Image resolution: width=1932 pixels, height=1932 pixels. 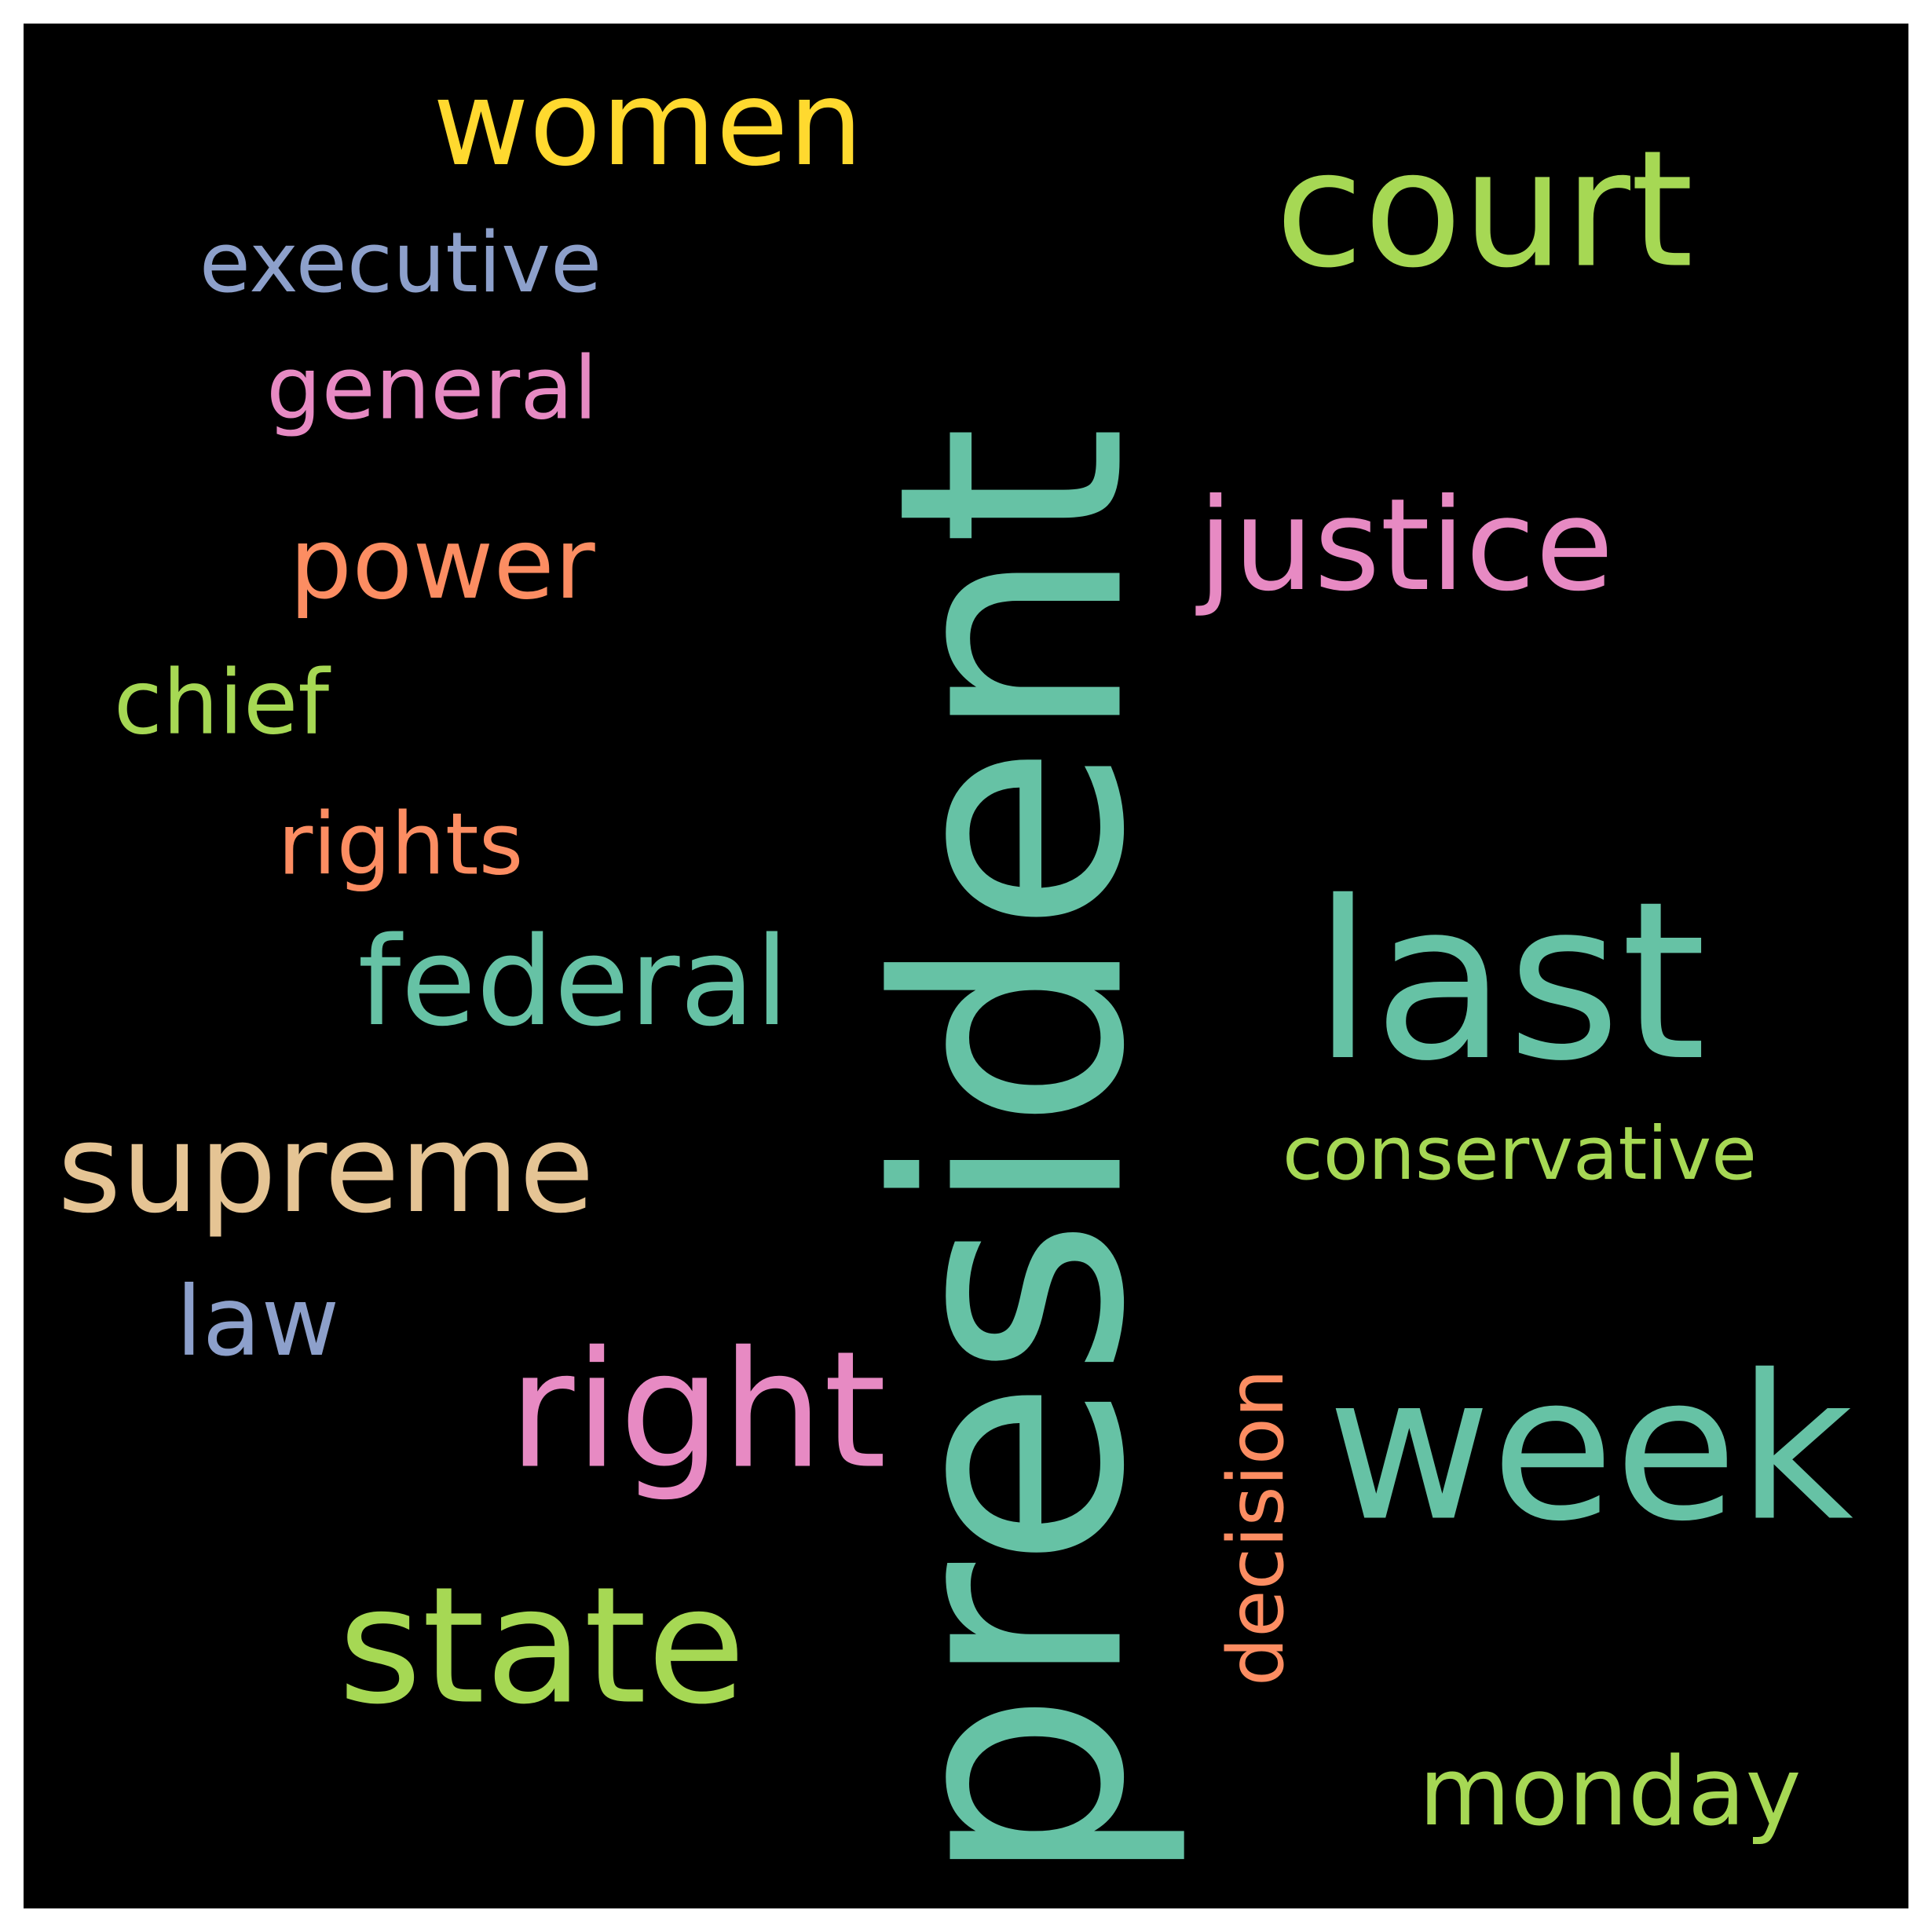 What do you see at coordinates (1520, 1154) in the screenshot?
I see `word-conservative: conservative` at bounding box center [1520, 1154].